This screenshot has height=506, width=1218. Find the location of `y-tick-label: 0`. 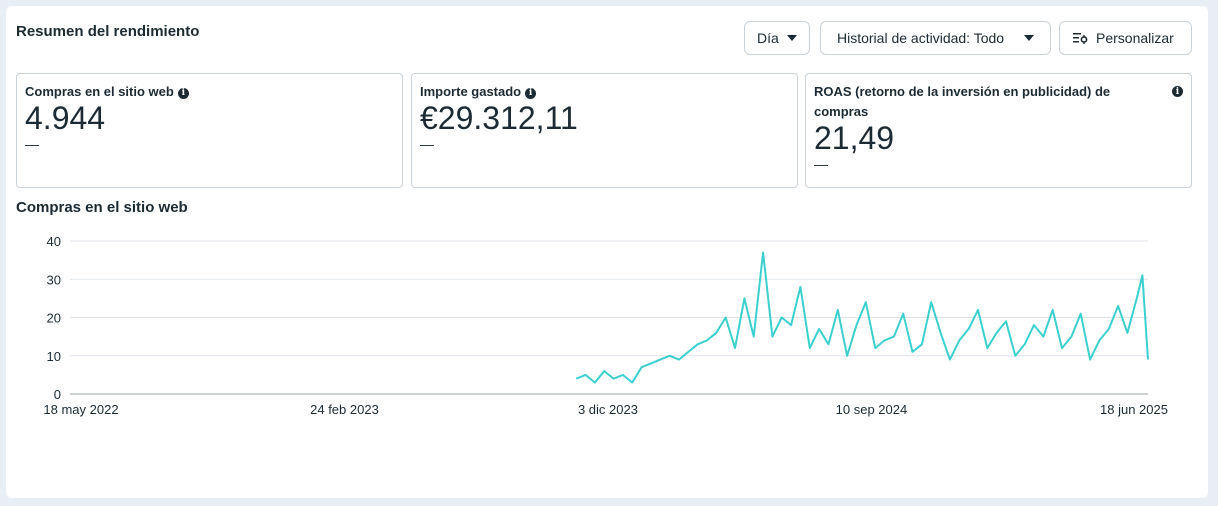

y-tick-label: 0 is located at coordinates (57, 394).